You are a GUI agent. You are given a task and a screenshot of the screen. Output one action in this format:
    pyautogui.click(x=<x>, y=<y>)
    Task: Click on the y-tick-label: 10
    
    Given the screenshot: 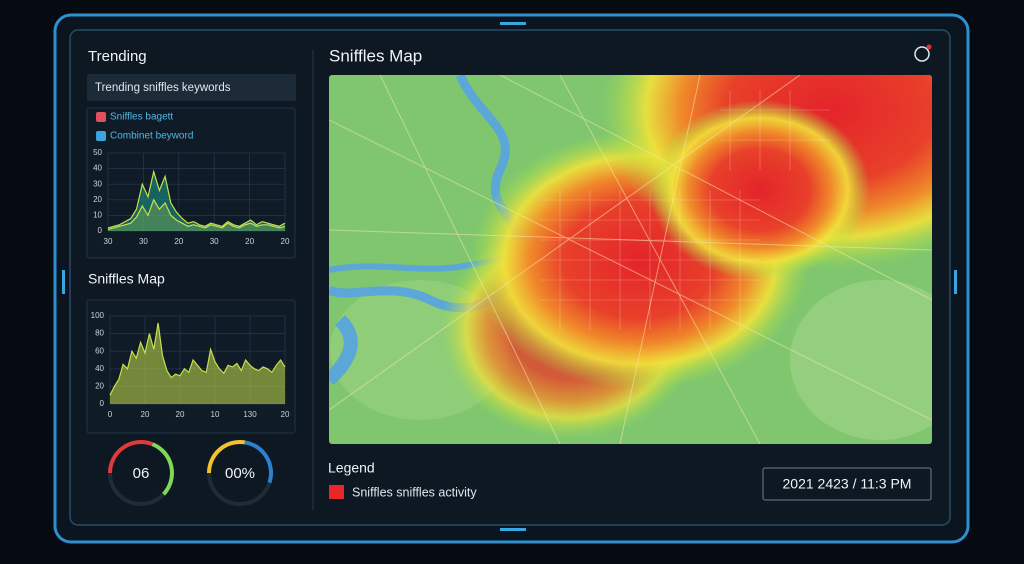 What is the action you would take?
    pyautogui.click(x=97, y=215)
    